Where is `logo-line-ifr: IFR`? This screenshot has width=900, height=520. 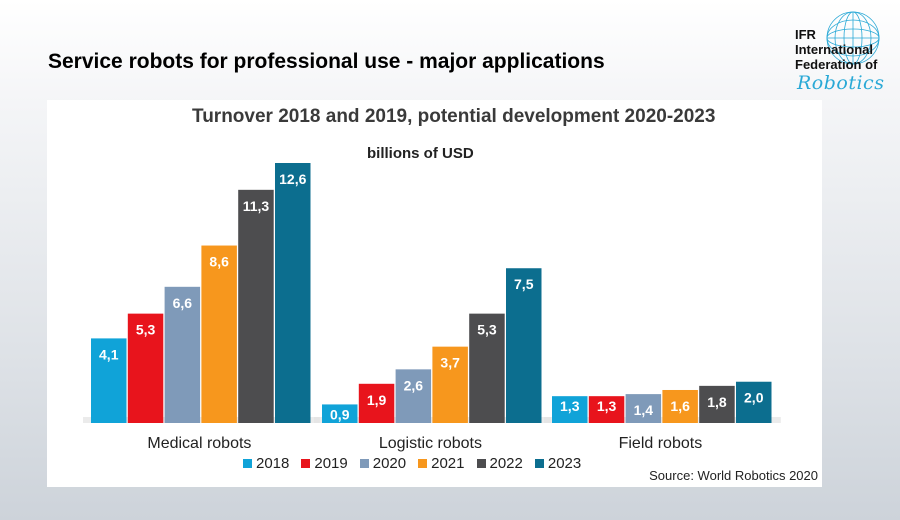
logo-line-ifr: IFR is located at coordinates (805, 34).